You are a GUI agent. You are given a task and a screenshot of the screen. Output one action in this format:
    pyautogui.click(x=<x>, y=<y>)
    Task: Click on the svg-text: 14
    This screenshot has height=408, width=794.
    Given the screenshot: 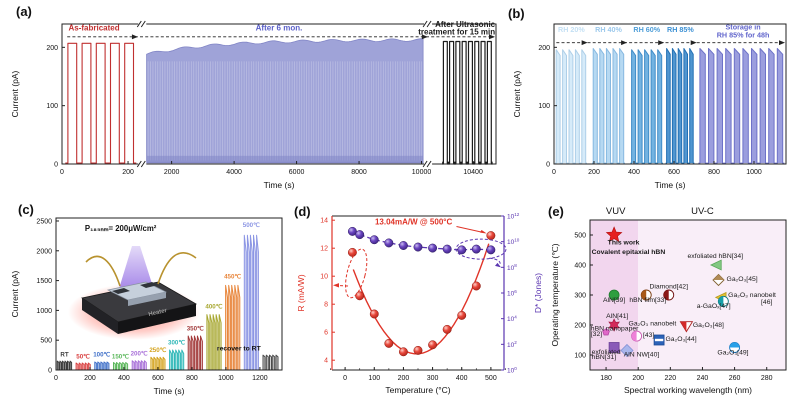 What is the action you would take?
    pyautogui.click(x=324, y=221)
    